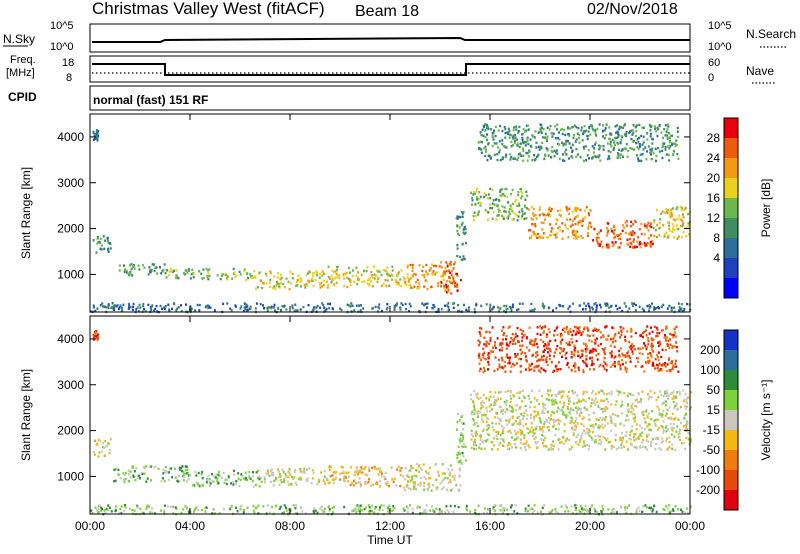 The height and width of the screenshot is (554, 800). What do you see at coordinates (711, 78) in the screenshot?
I see `nave-tick-bottom: 0` at bounding box center [711, 78].